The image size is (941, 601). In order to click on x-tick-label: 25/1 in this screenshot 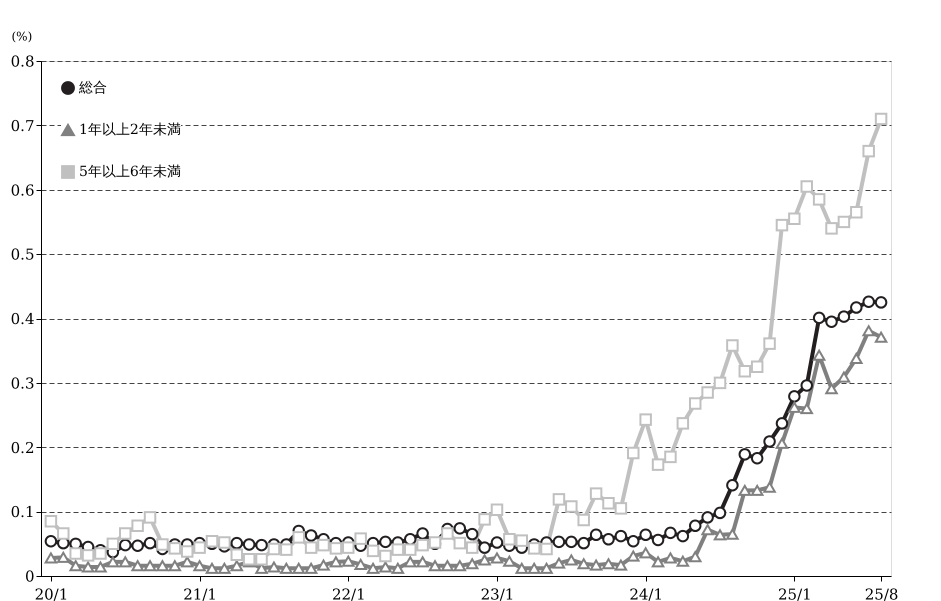, I will do `click(795, 593)`.